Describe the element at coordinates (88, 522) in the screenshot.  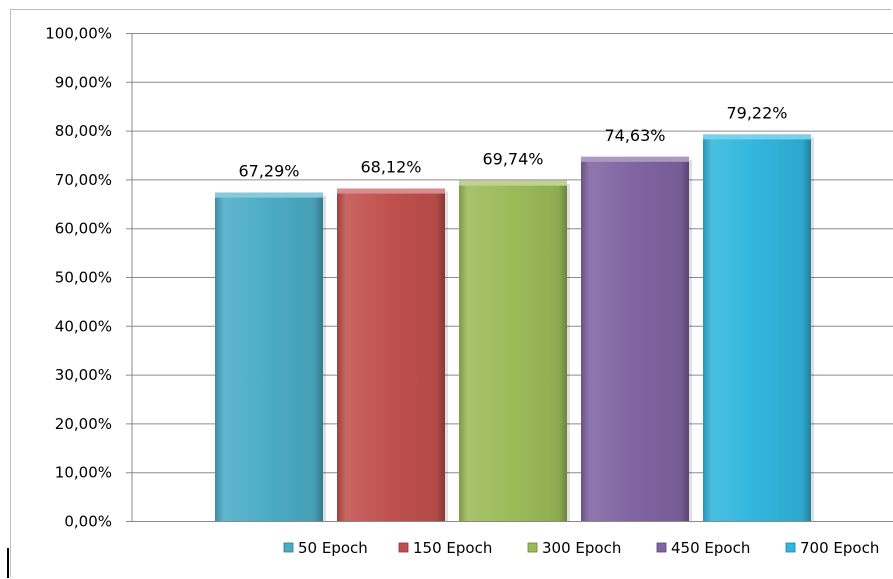
I see `y-tick-label: 0,00%` at that location.